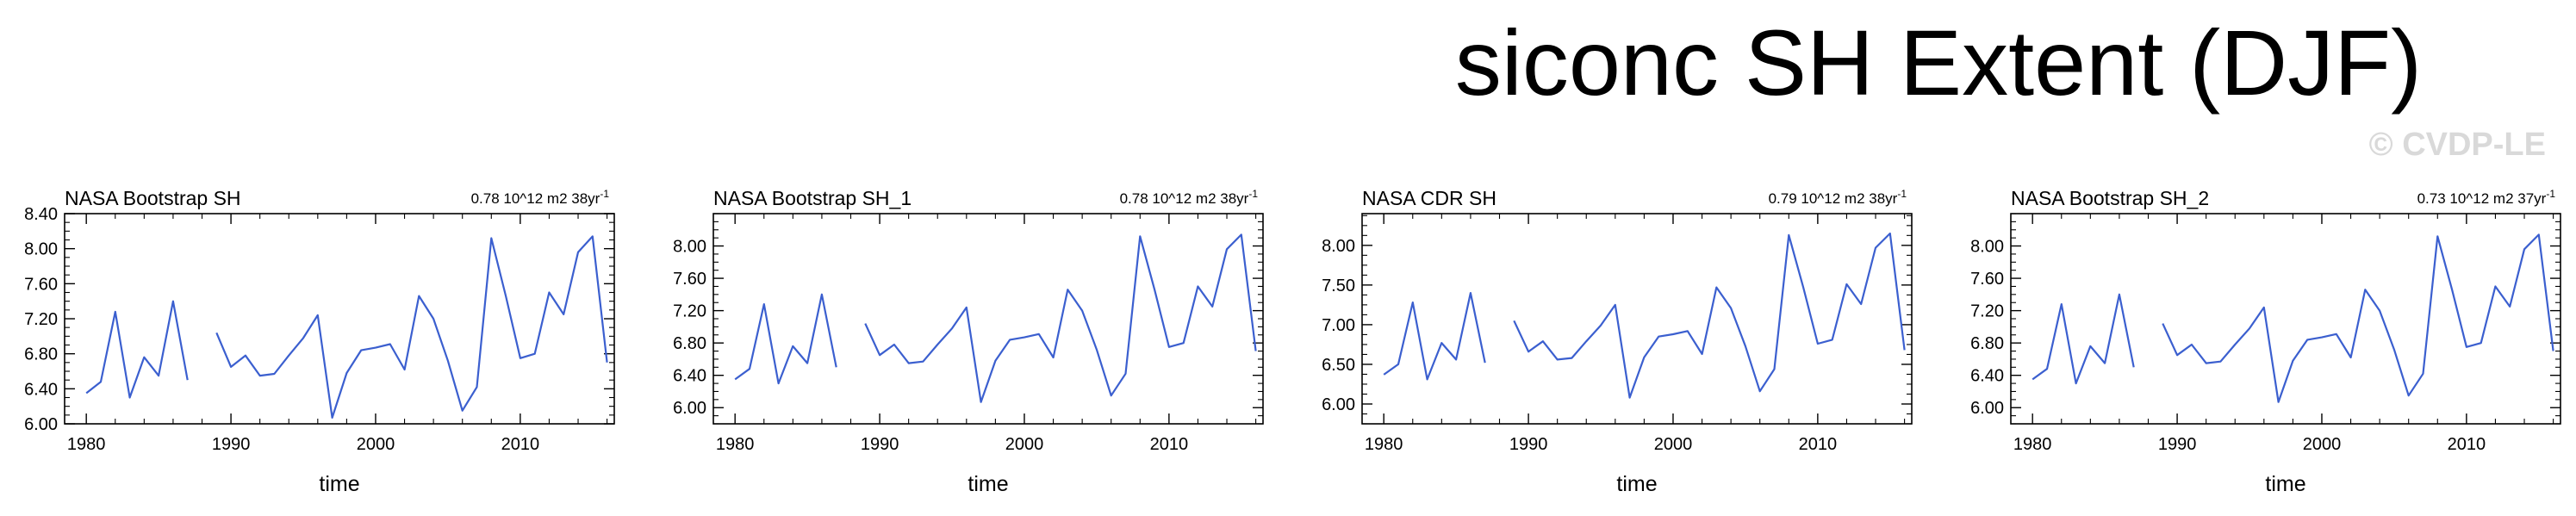  I want to click on y-tick-label: 8.40, so click(41, 215).